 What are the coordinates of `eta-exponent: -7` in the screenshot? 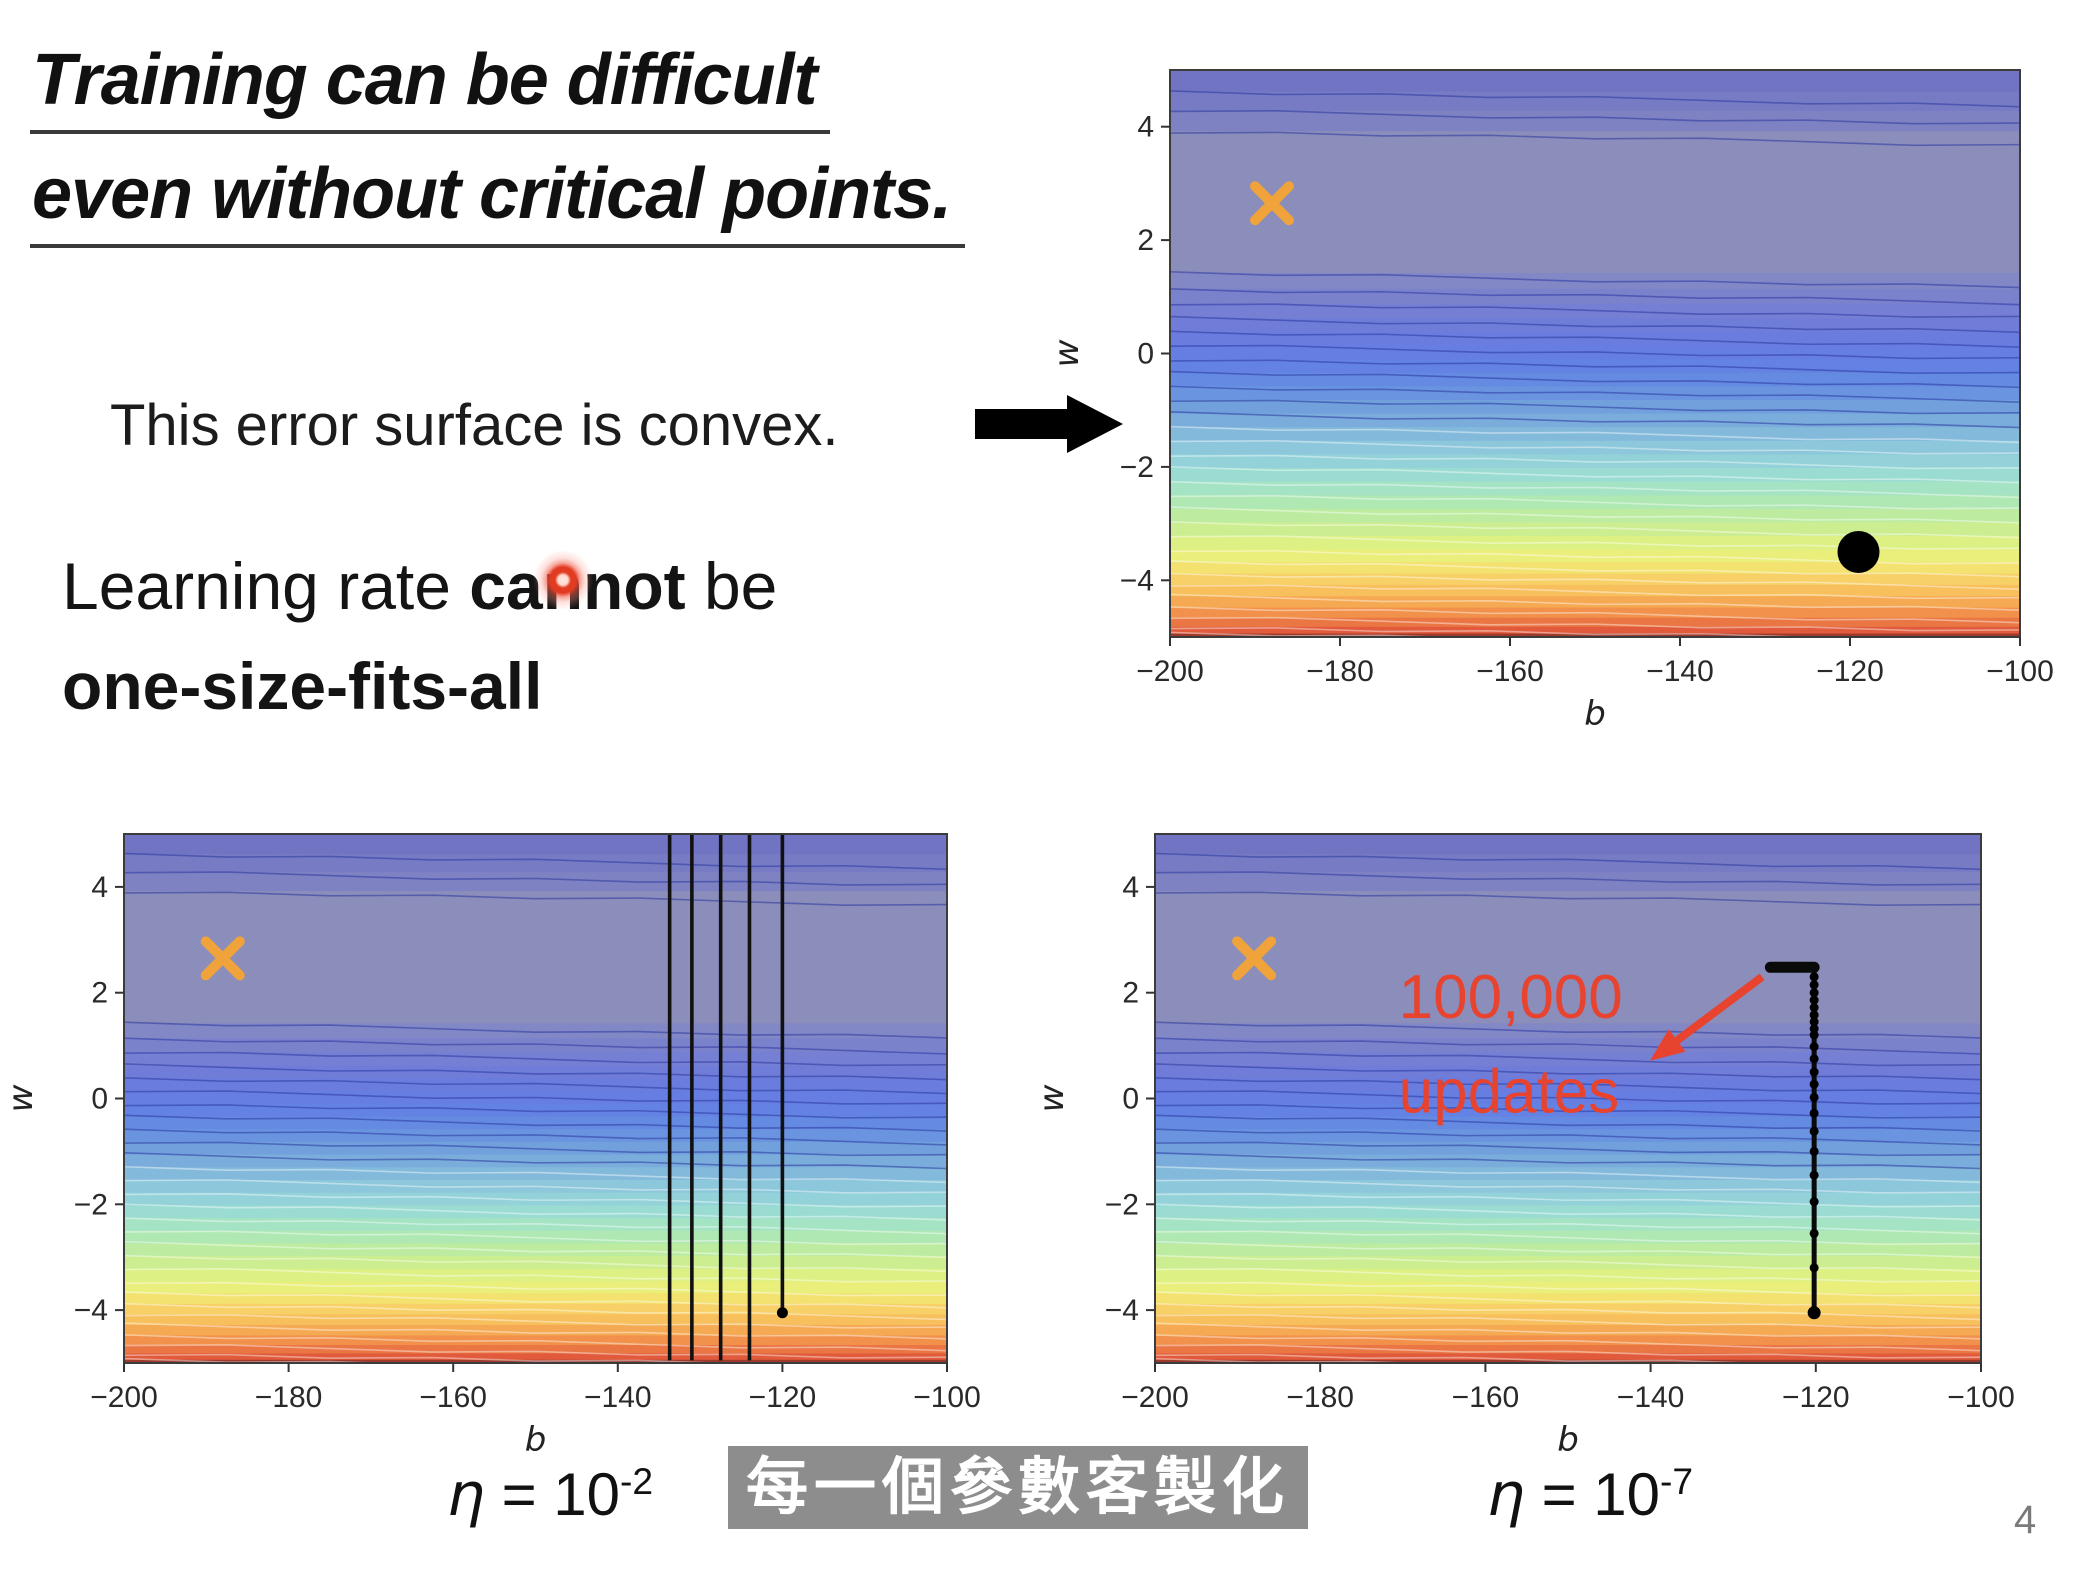 It's located at (1677, 1481).